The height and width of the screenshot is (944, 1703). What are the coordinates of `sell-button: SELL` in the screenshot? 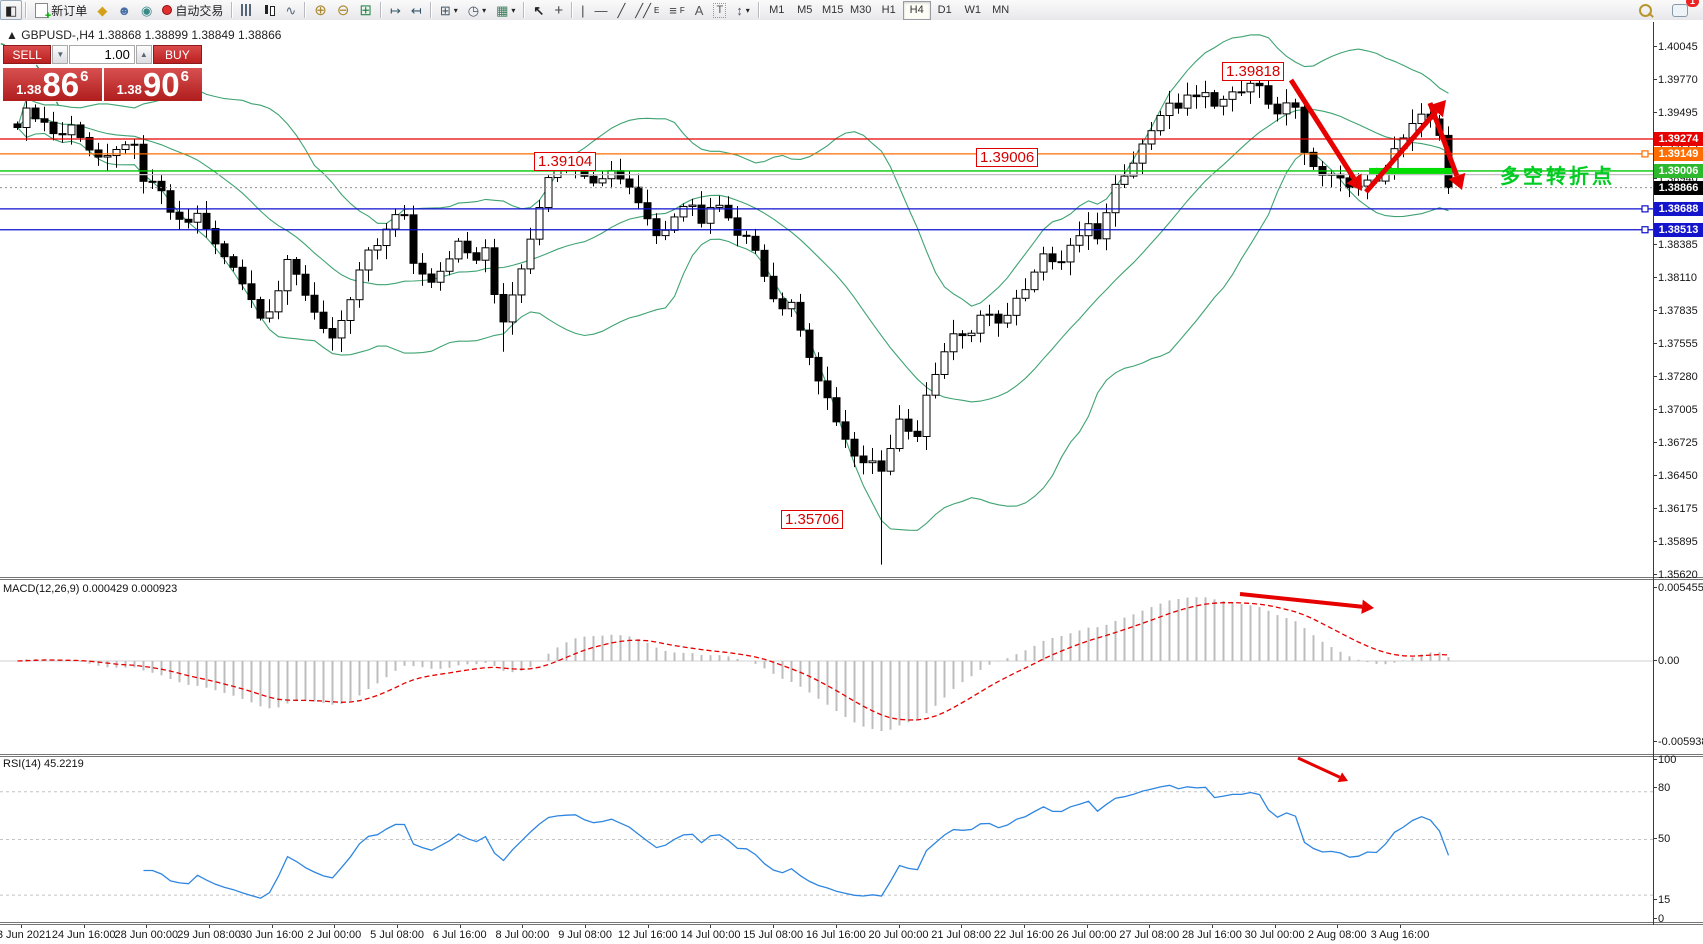 It's located at (27, 54).